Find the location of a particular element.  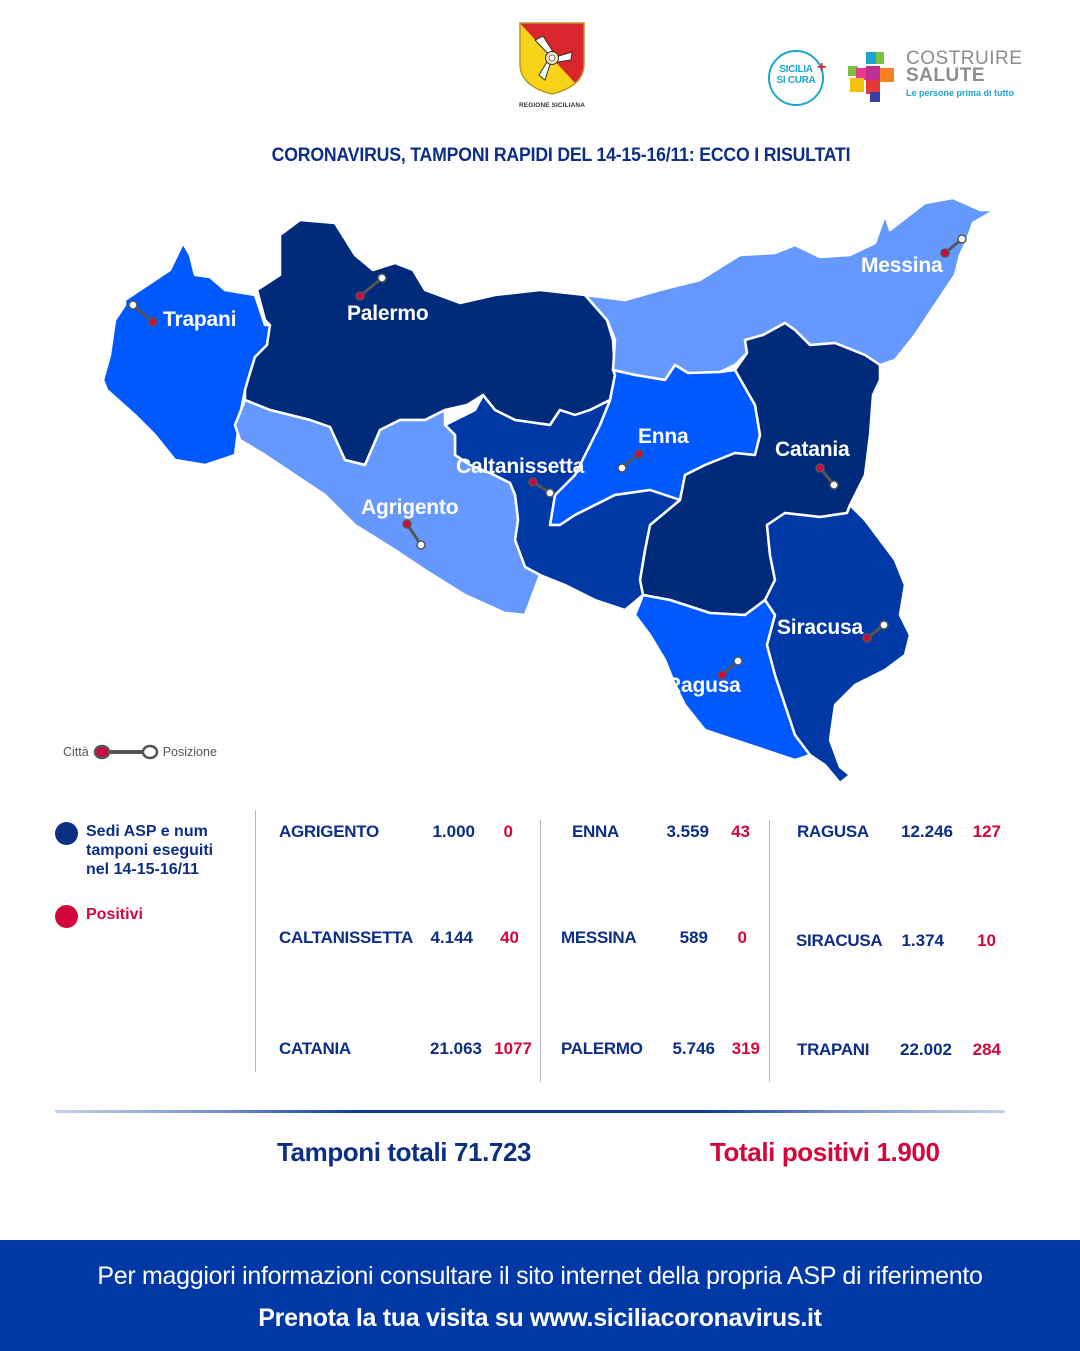

positivi-value: 284 is located at coordinates (986, 1049).